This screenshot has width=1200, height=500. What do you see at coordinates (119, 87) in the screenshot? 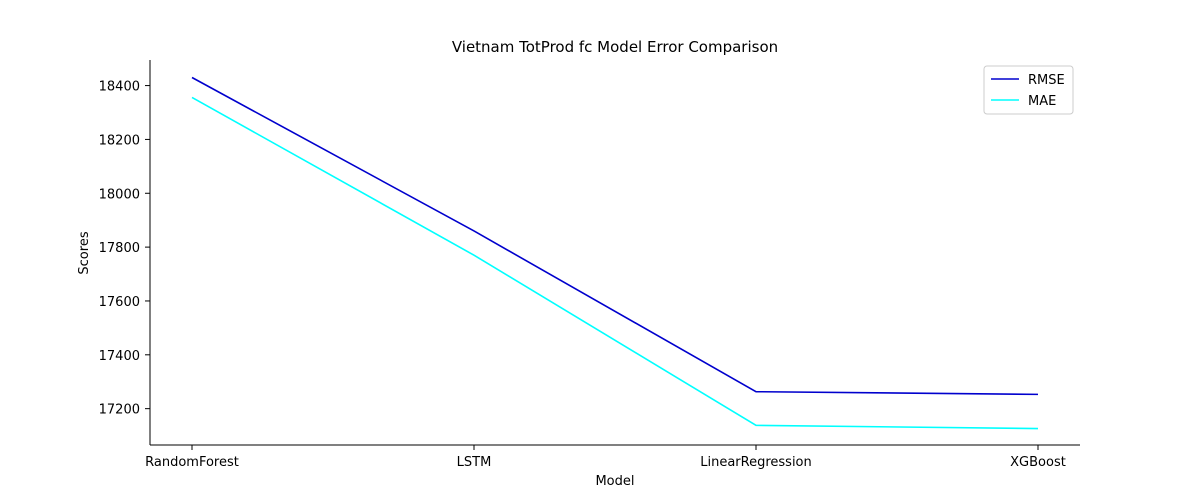
I see `y-tick-label: 18400` at bounding box center [119, 87].